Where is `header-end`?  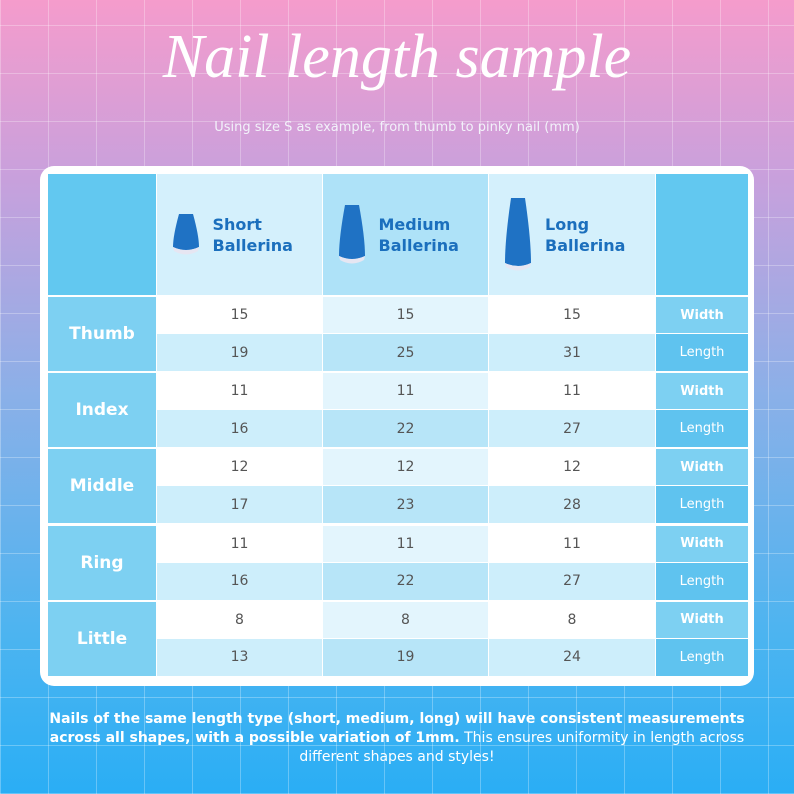 header-end is located at coordinates (702, 234).